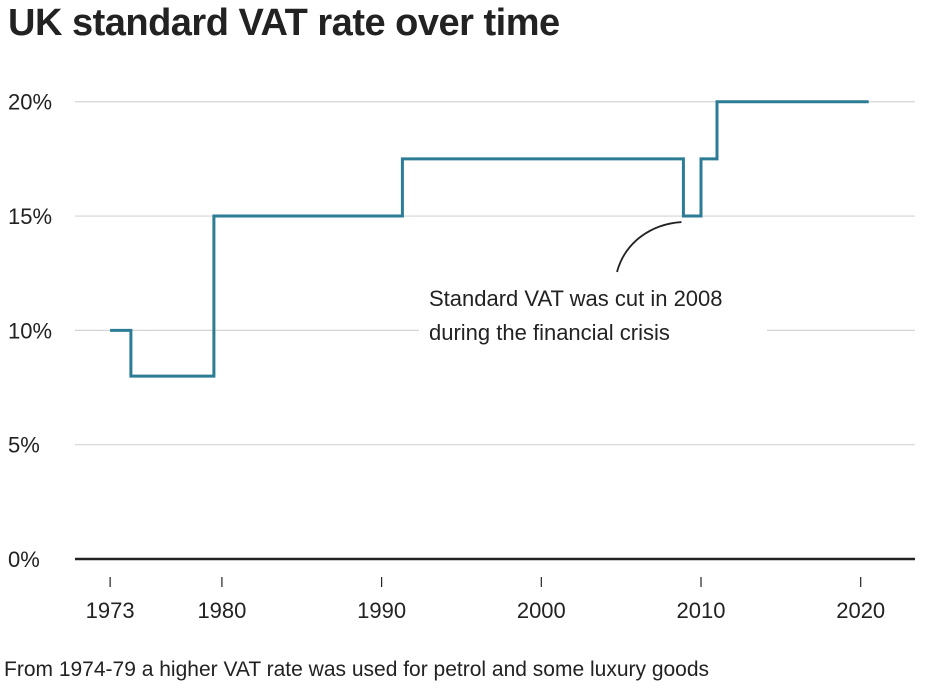 This screenshot has width=925, height=693. I want to click on x-tick-label-1973: 1973, so click(110, 610).